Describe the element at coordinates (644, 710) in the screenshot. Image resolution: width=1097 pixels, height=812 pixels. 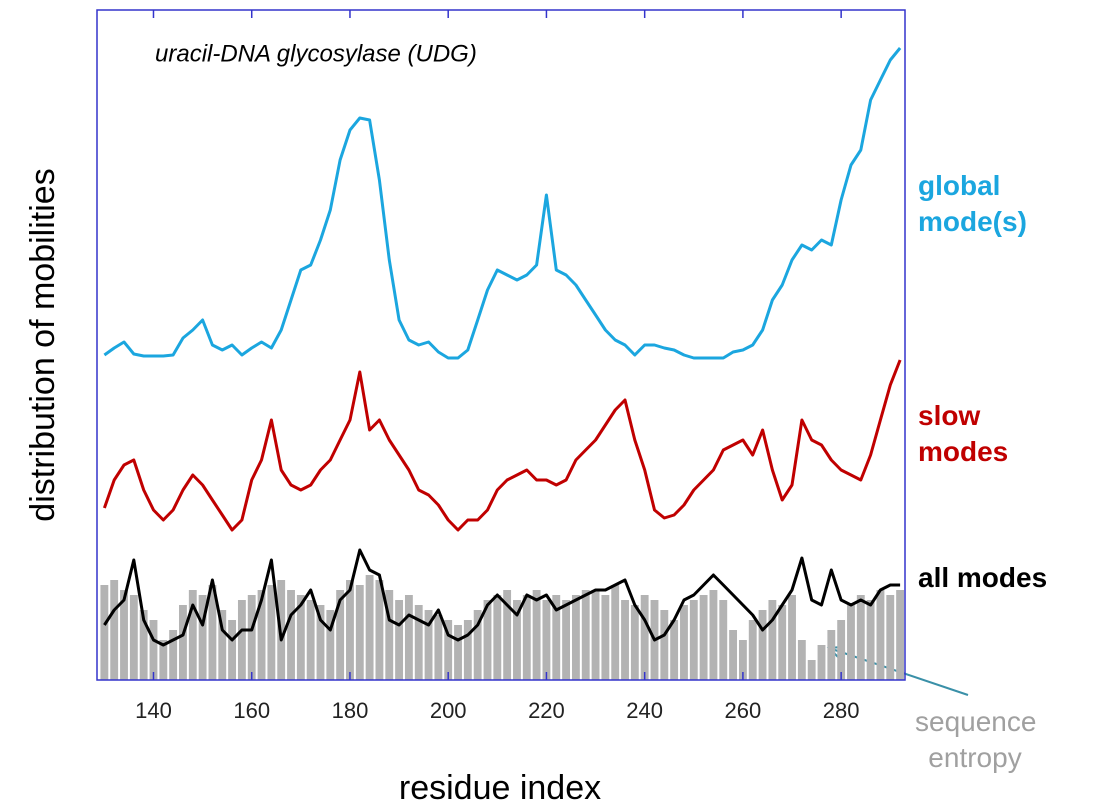
I see `x-tick-label: 240` at that location.